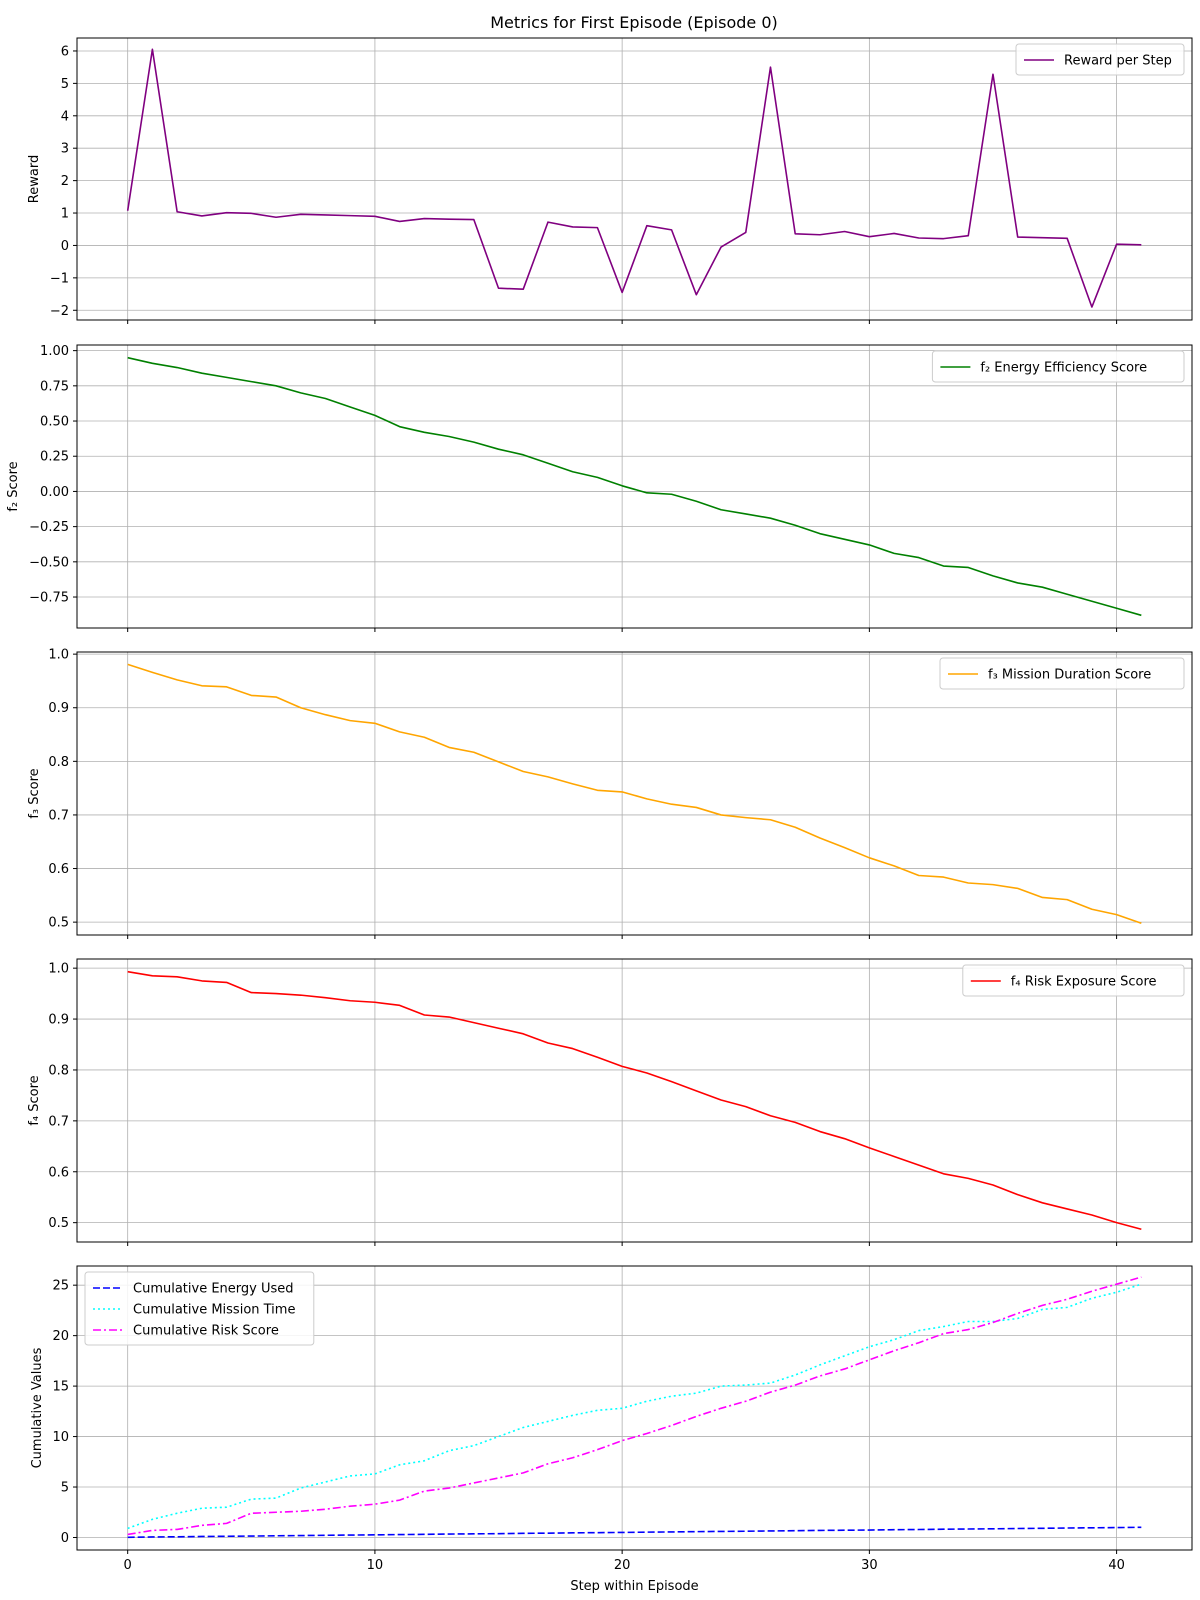 This screenshot has width=1200, height=1600. I want to click on y-tick-label: −1, so click(59, 278).